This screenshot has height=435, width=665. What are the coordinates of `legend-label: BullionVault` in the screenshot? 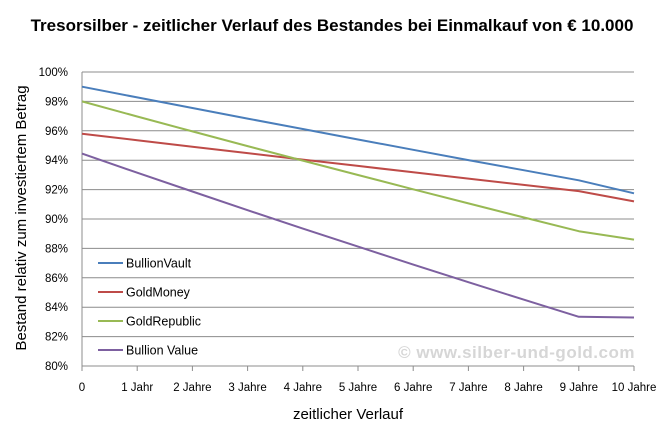 It's located at (159, 264).